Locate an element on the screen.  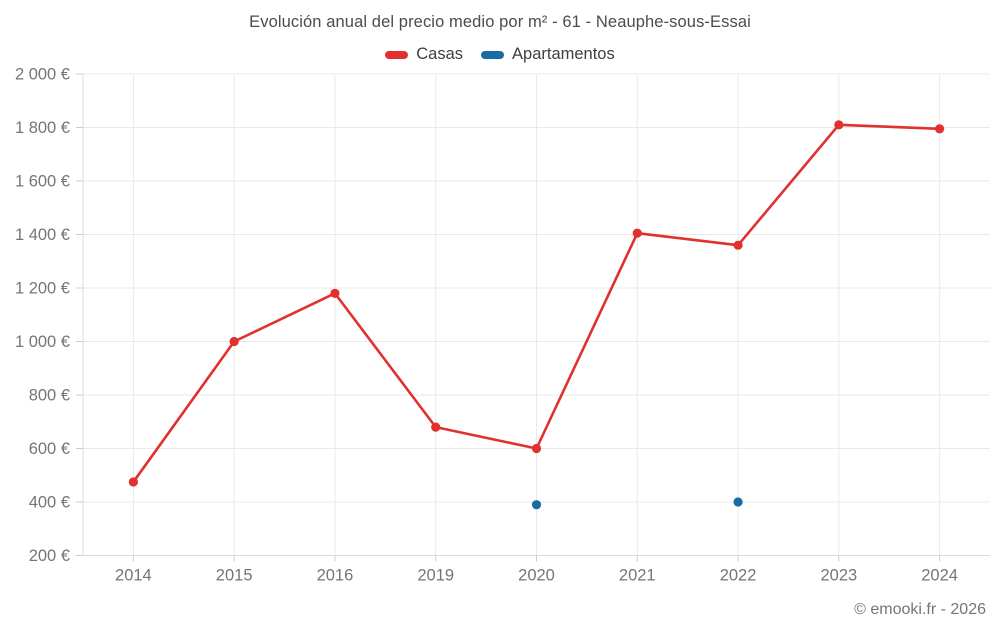
x-axis-tick-label: 2021 is located at coordinates (637, 576).